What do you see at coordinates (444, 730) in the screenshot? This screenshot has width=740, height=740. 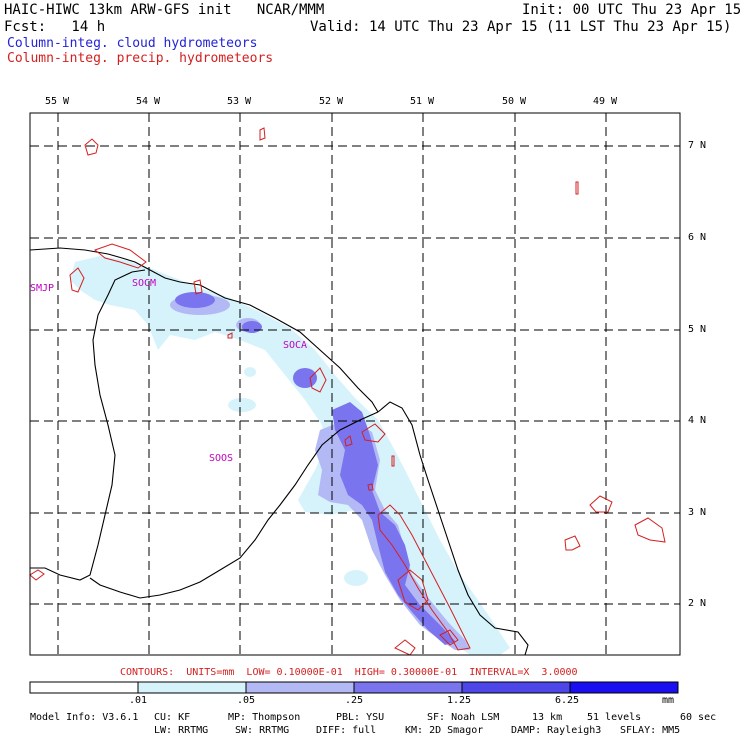 I see `footer-km: KM: 2D Smagor` at bounding box center [444, 730].